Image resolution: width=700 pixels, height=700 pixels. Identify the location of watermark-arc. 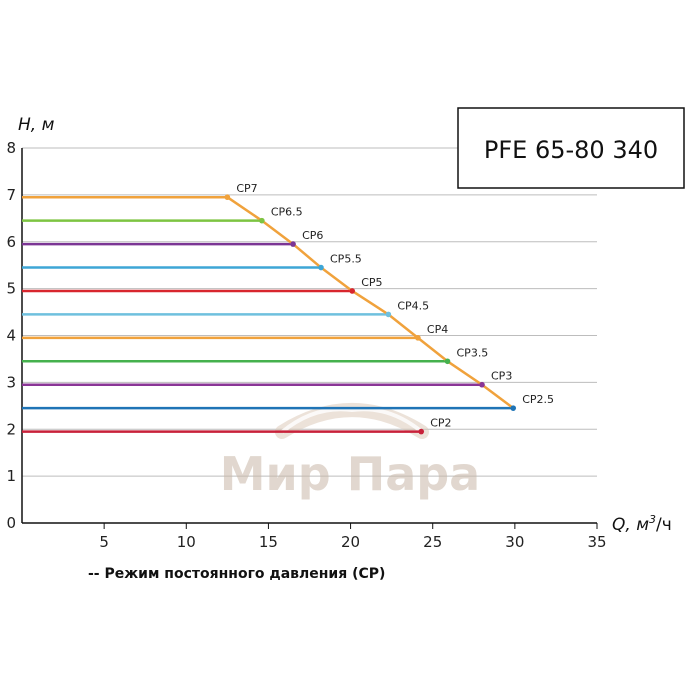
(352, 421).